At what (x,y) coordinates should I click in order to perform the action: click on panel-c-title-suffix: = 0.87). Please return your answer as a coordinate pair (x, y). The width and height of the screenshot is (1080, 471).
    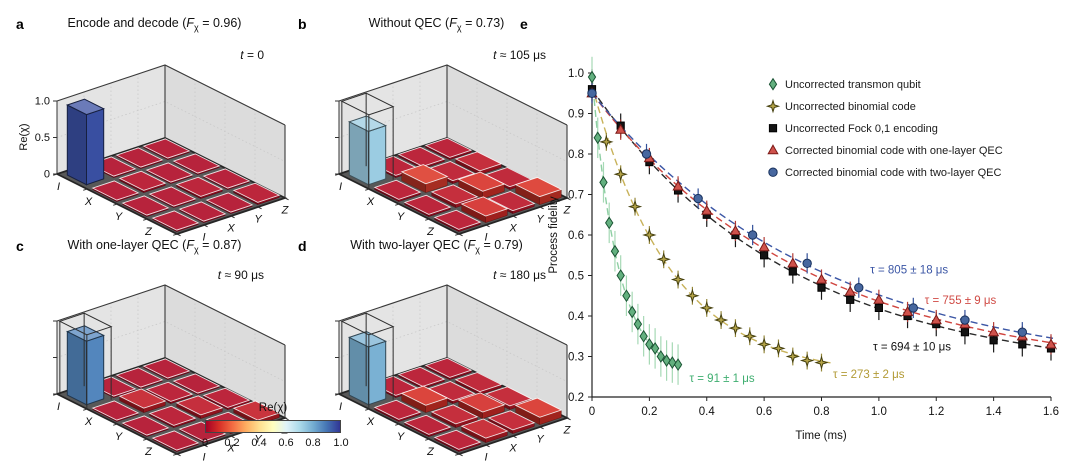
    Looking at the image, I should click on (220, 245).